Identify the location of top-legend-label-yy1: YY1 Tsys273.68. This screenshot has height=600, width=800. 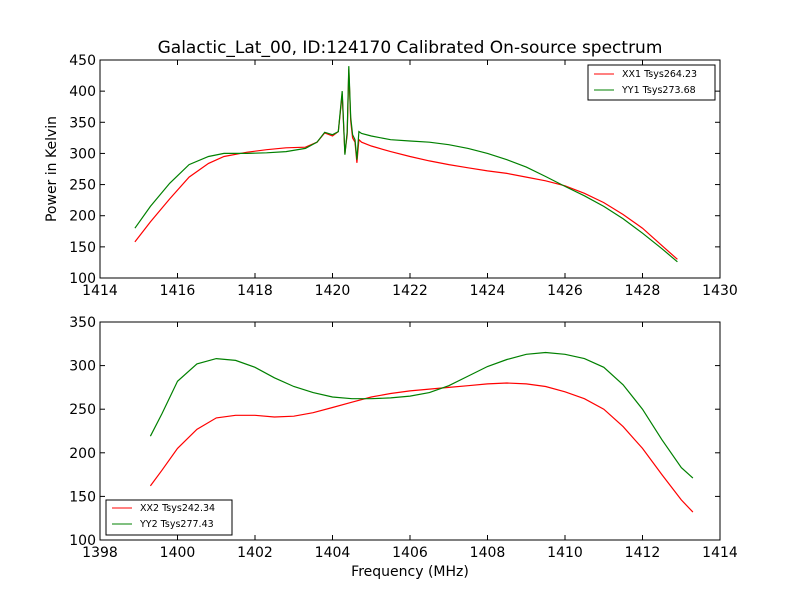
(658, 90).